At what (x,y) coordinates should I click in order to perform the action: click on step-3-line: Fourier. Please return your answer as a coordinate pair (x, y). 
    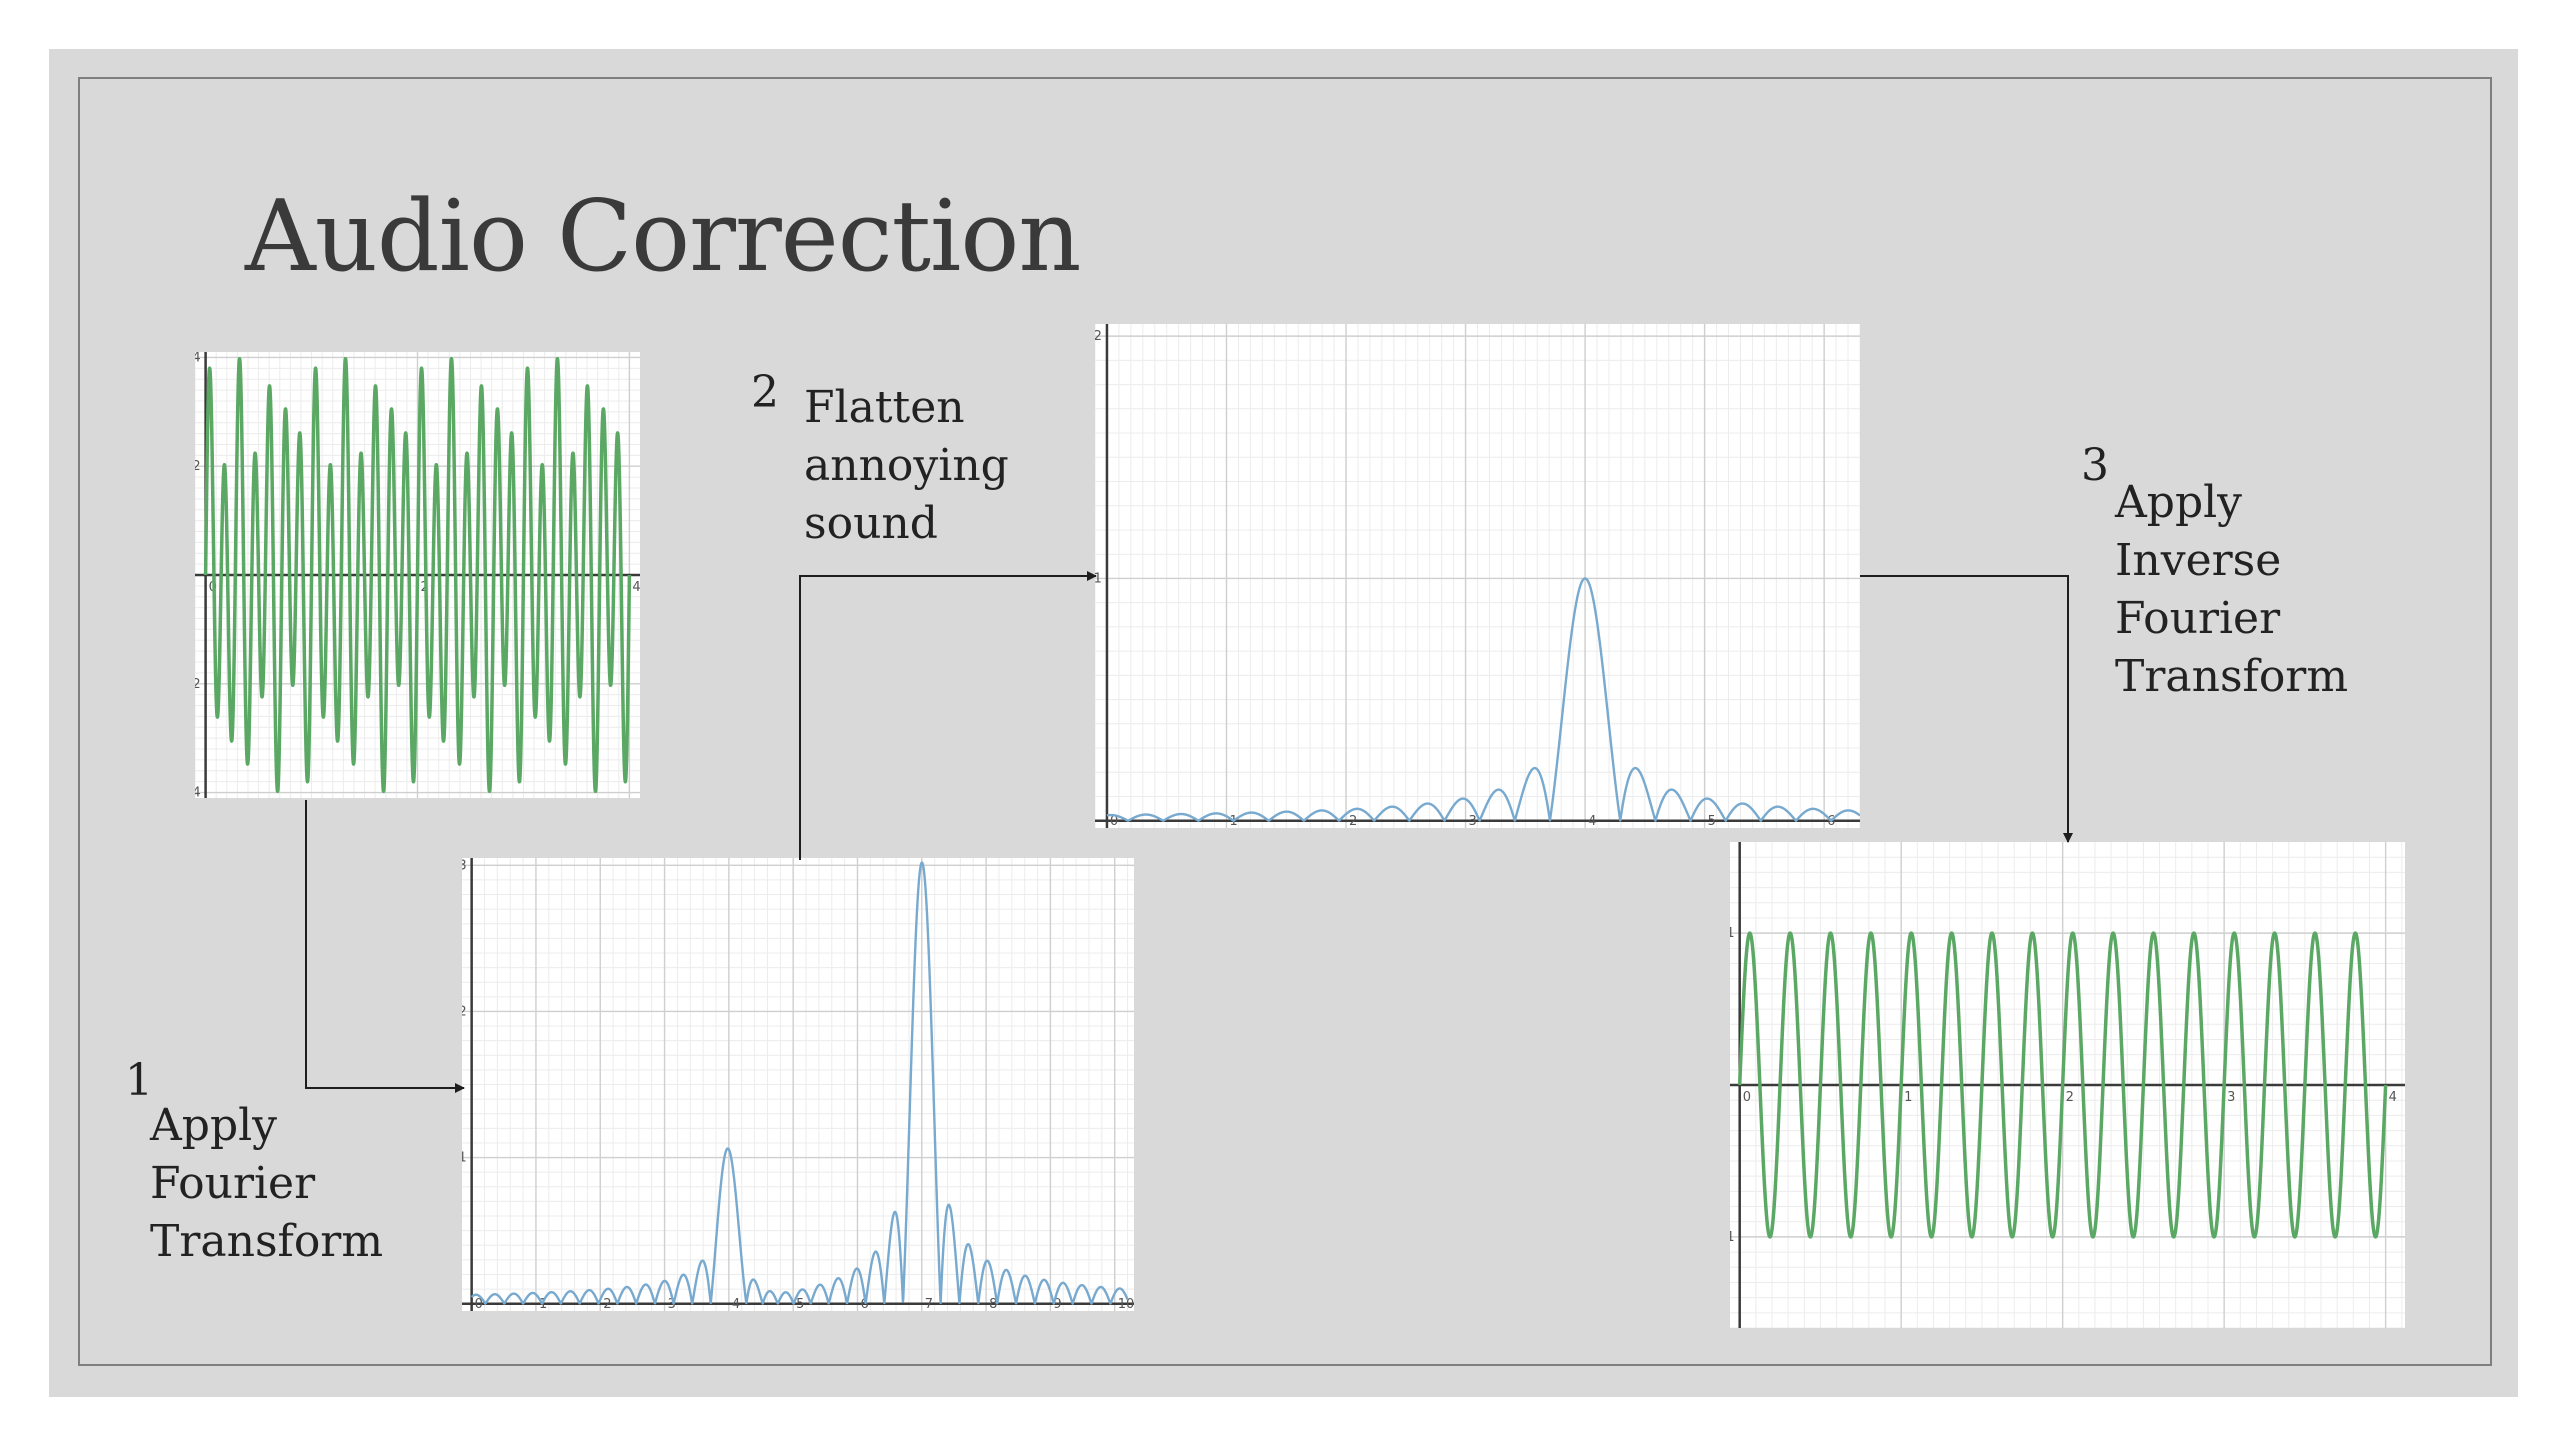
    Looking at the image, I should click on (2198, 618).